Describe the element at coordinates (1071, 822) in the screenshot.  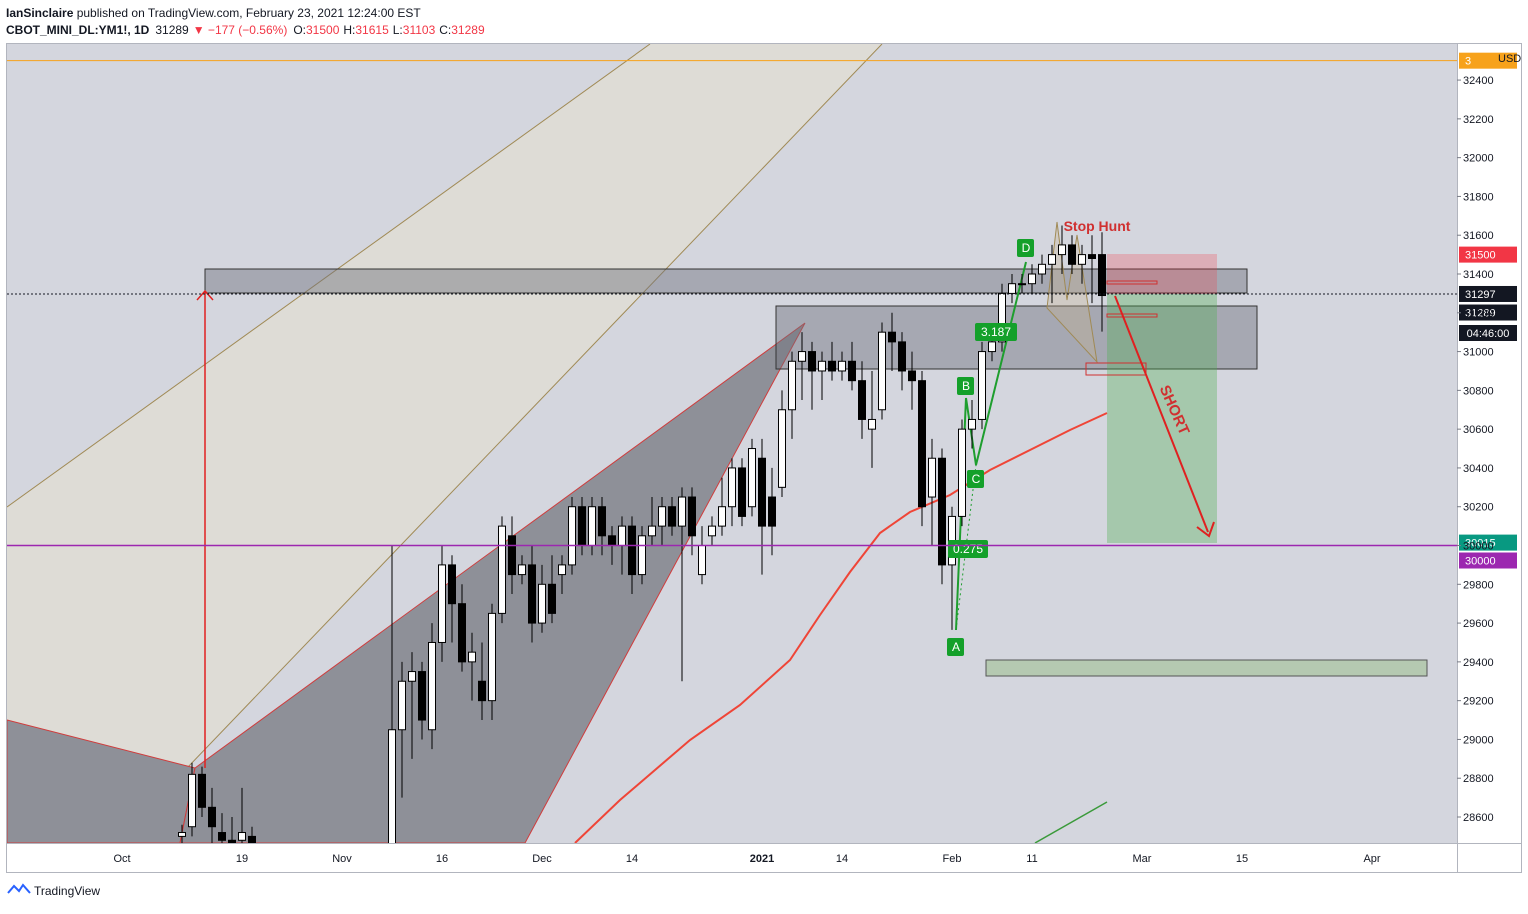
I see `trend-line` at that location.